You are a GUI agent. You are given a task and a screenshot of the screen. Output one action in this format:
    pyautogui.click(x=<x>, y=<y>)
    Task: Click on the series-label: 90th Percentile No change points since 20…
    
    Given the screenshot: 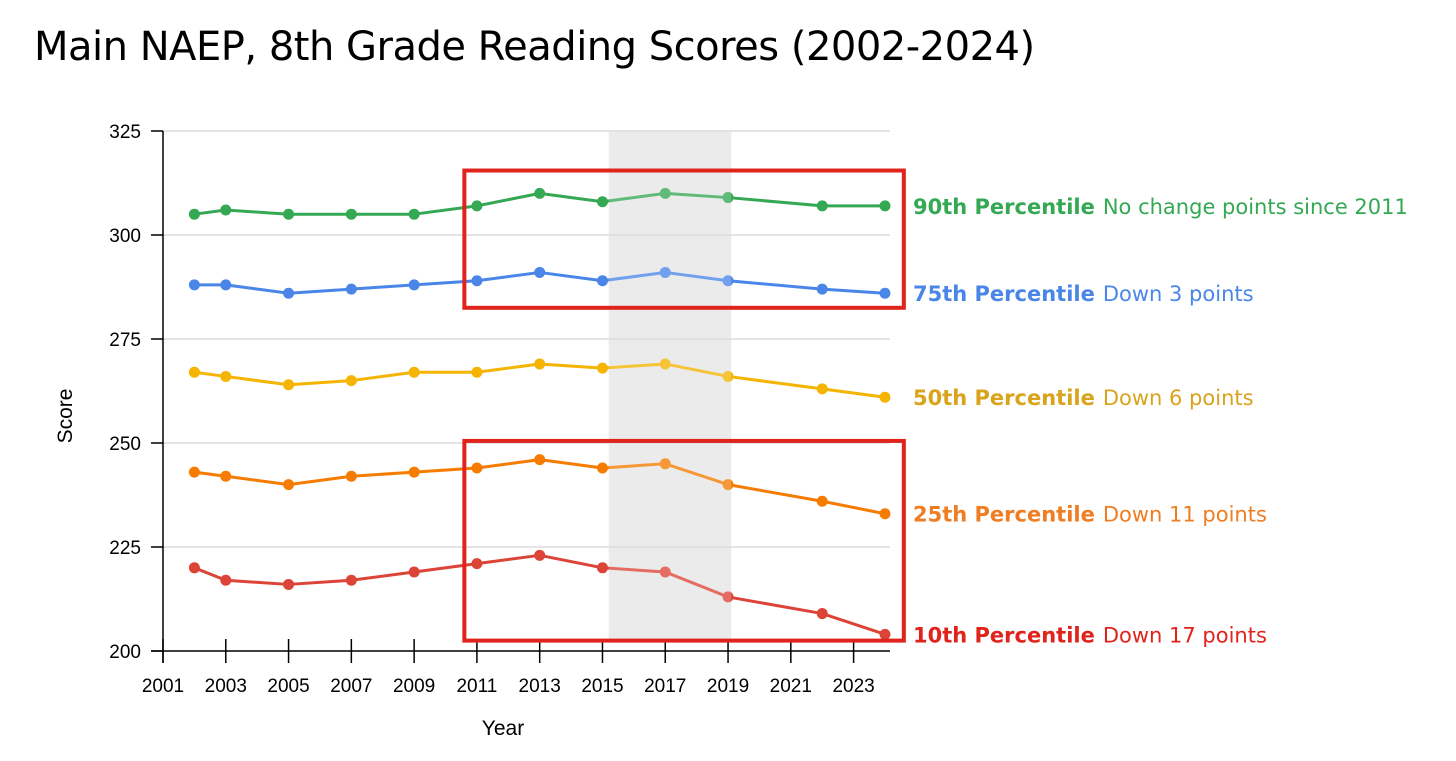 What is the action you would take?
    pyautogui.click(x=1160, y=207)
    